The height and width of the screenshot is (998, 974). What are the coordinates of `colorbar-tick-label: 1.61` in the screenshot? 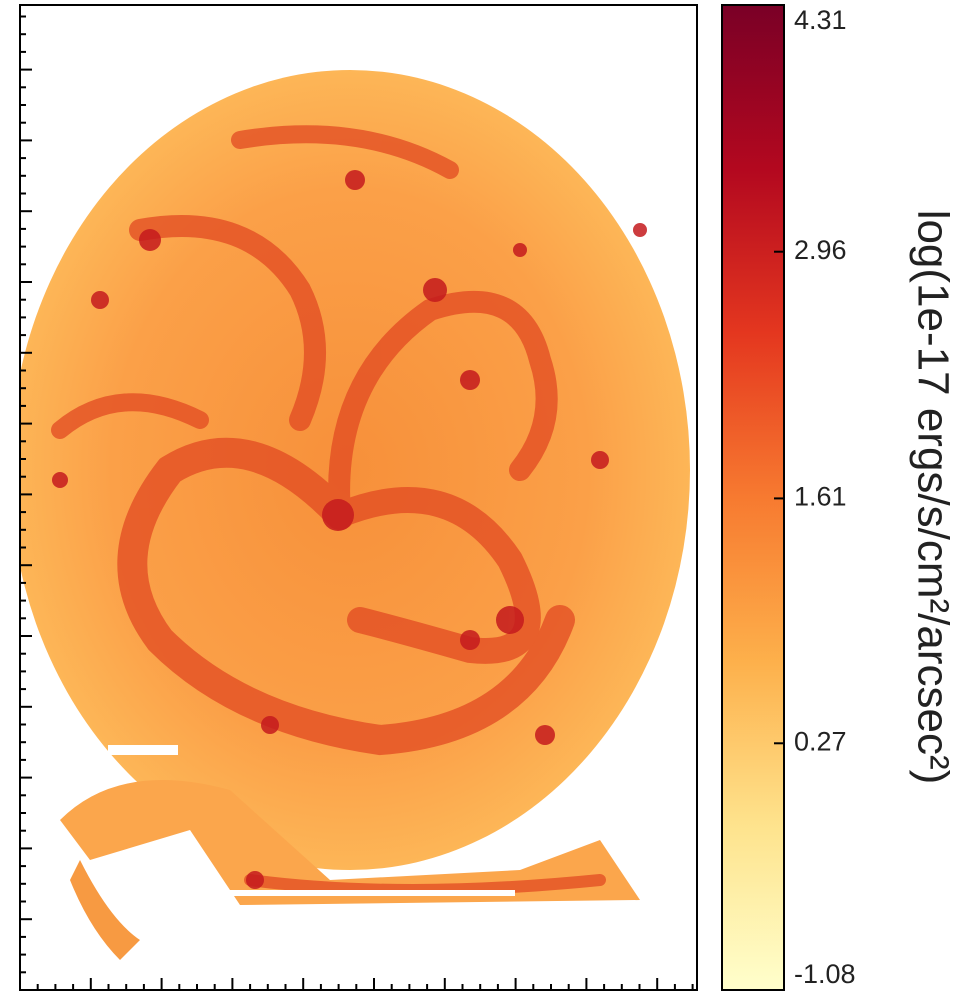 It's located at (820, 497).